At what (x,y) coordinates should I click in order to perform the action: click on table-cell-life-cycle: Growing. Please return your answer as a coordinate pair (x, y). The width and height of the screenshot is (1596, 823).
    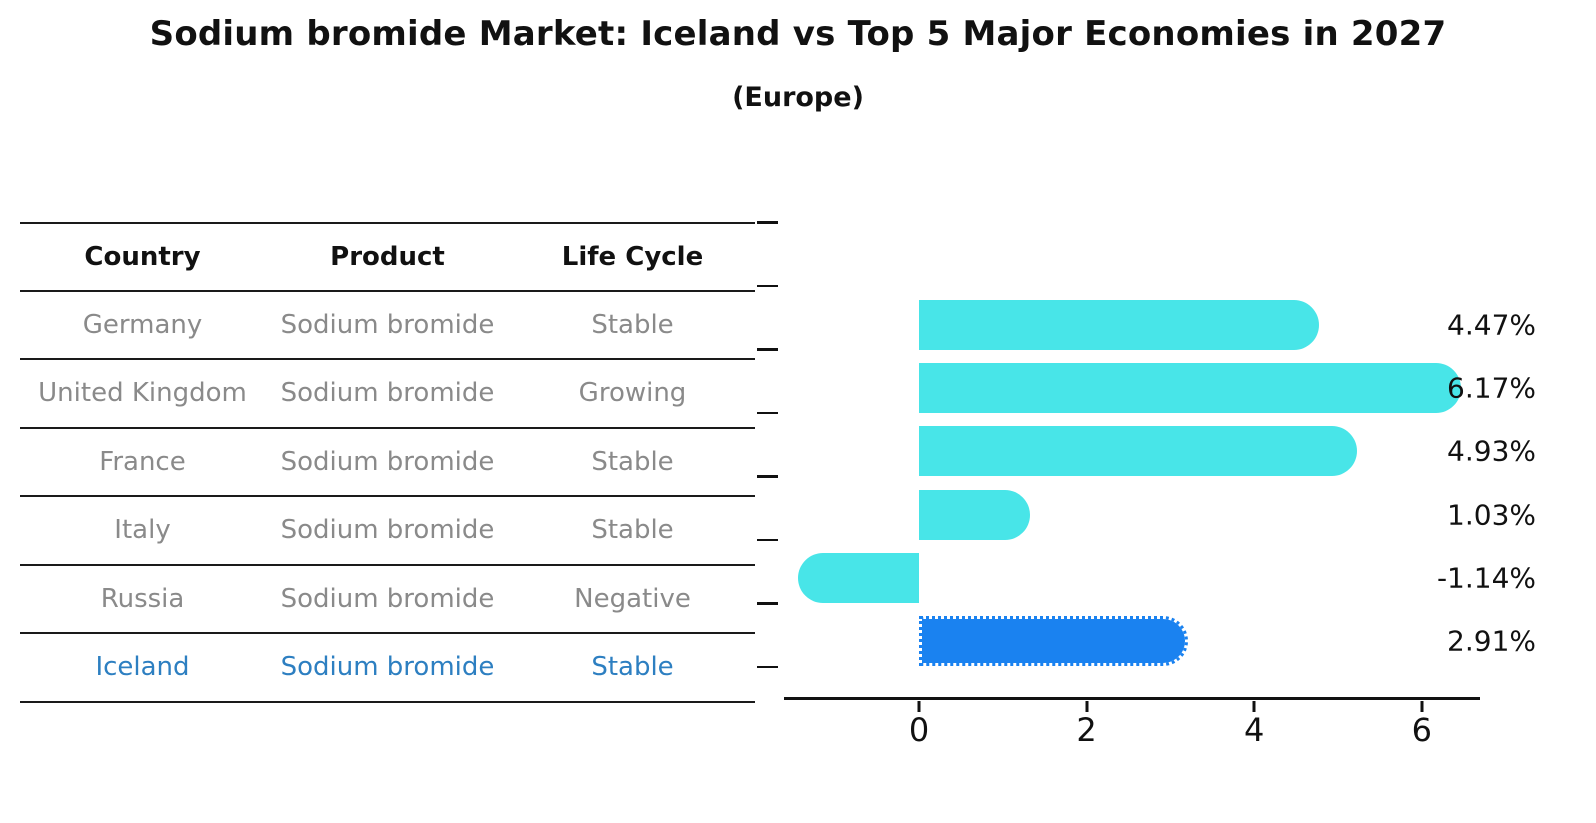
    Looking at the image, I should click on (632, 393).